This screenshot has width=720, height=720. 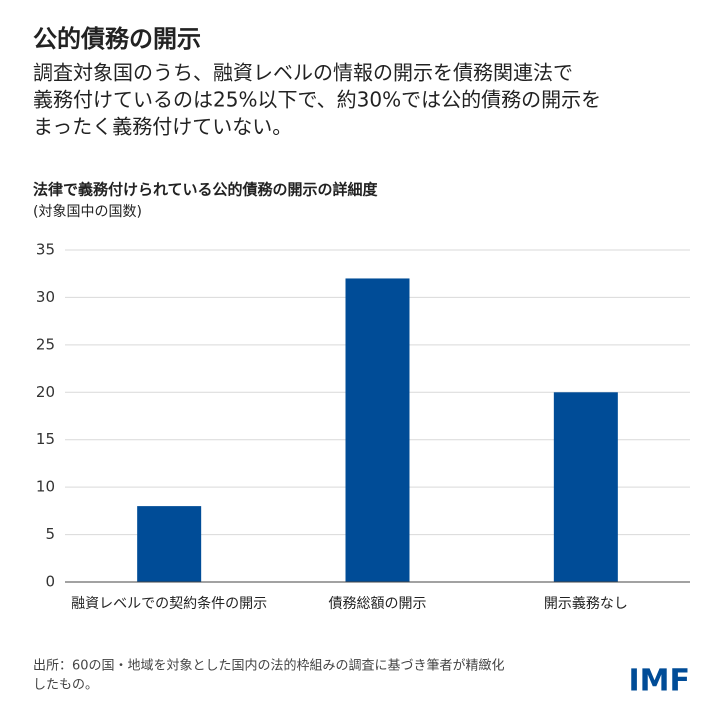 What do you see at coordinates (162, 127) in the screenshot?
I see `subtitle-line: まったく義務付けていない。` at bounding box center [162, 127].